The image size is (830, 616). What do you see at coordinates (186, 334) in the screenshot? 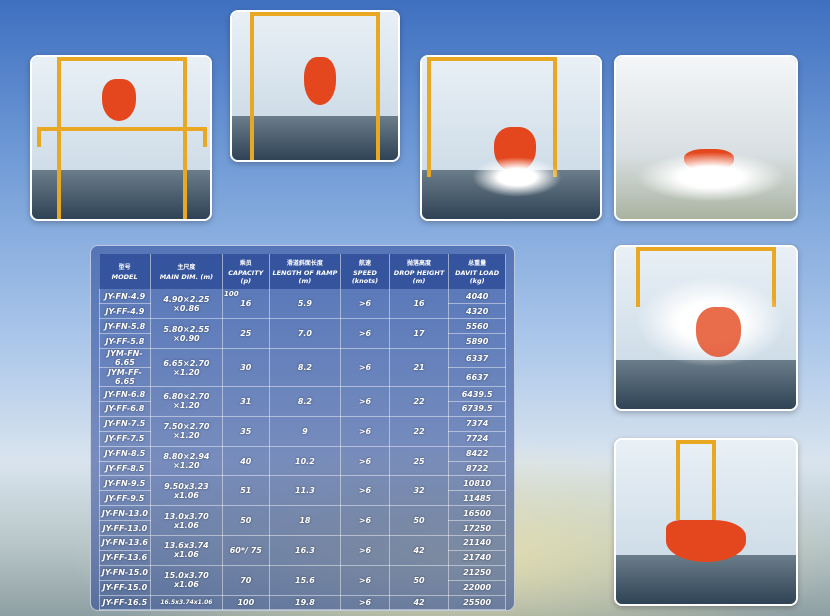
I see `dim-cell: 5.80×2.55 ×0.90` at bounding box center [186, 334].